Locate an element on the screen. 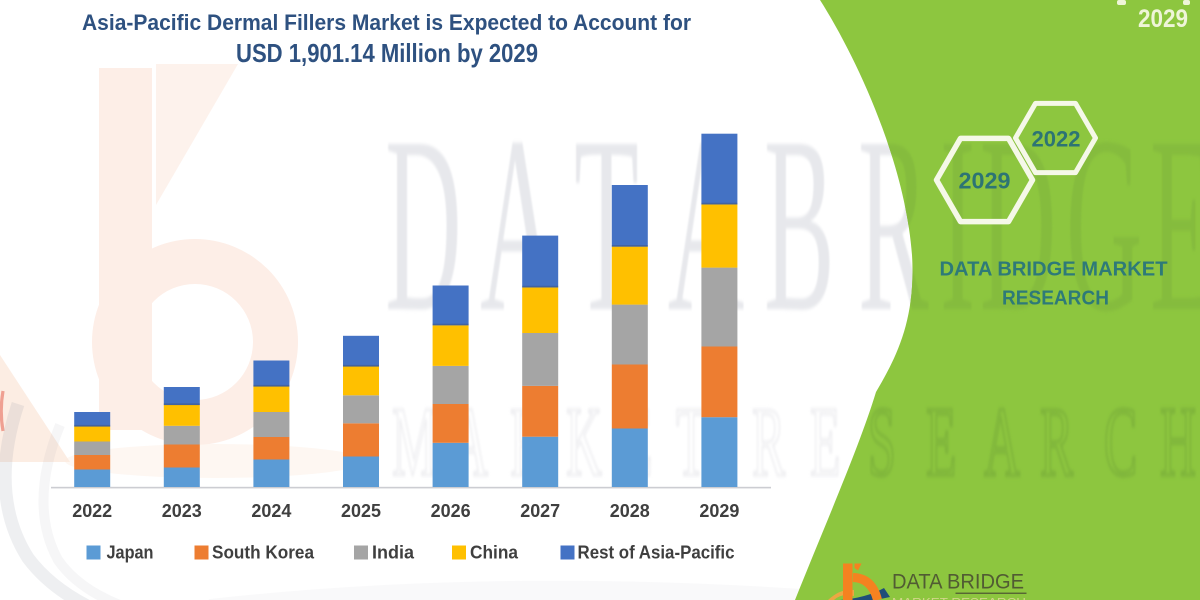 This screenshot has width=1200, height=600. svg-text: 2025 is located at coordinates (361, 510).